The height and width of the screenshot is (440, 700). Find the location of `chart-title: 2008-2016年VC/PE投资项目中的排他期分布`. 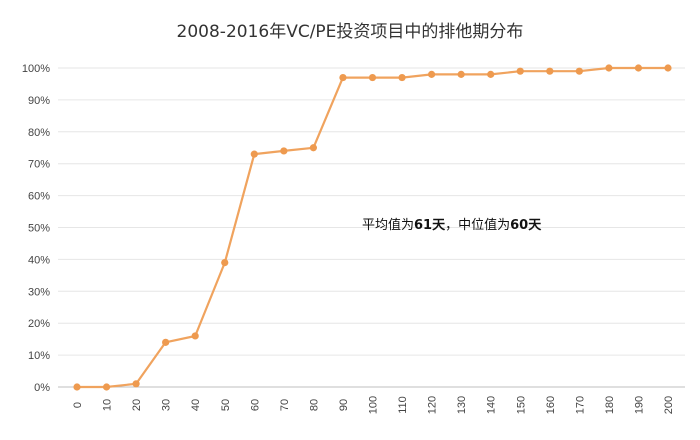

chart-title: 2008-2016年VC/PE投资项目中的排他期分布 is located at coordinates (350, 32).